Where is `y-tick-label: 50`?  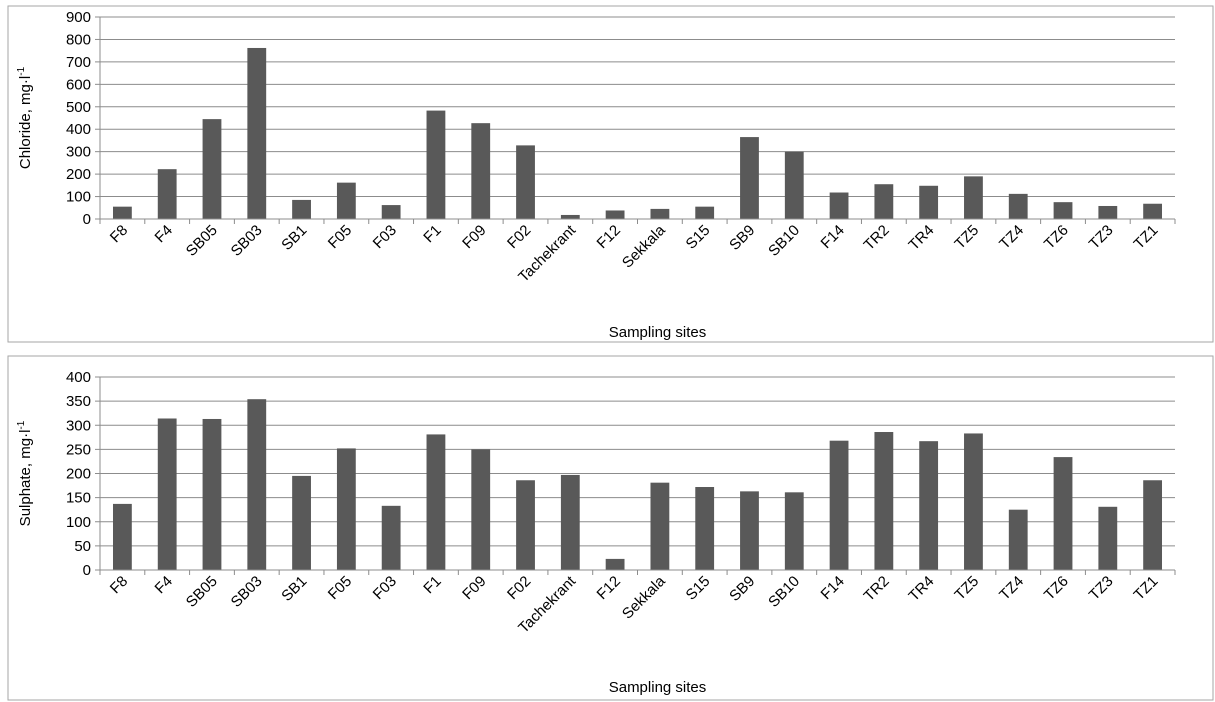 y-tick-label: 50 is located at coordinates (82, 546).